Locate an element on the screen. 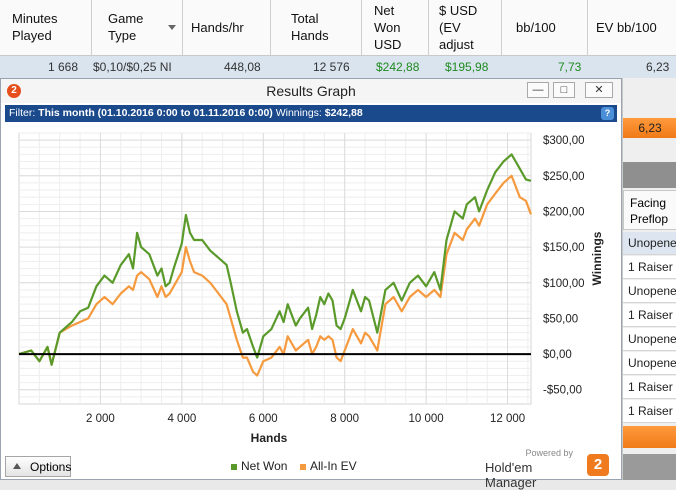 The image size is (676, 490). net-won-swatch-icon is located at coordinates (234, 466).